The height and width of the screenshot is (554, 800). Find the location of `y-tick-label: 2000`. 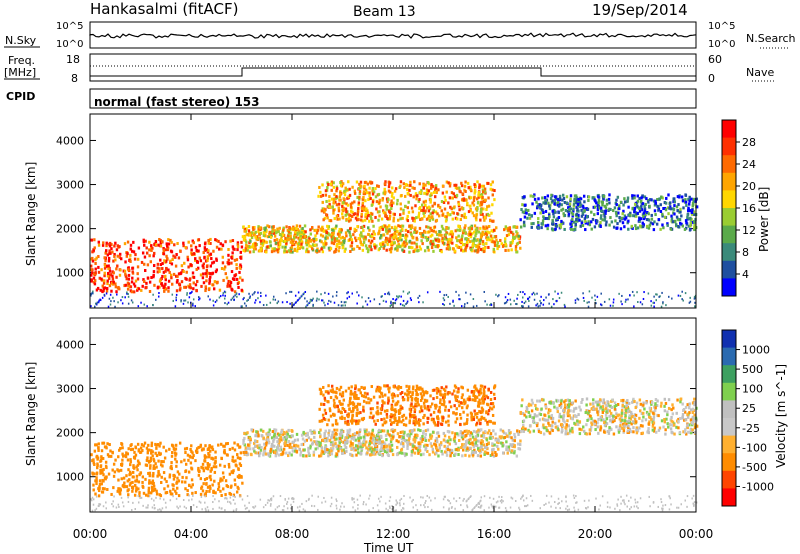

y-tick-label: 2000 is located at coordinates (70, 229).